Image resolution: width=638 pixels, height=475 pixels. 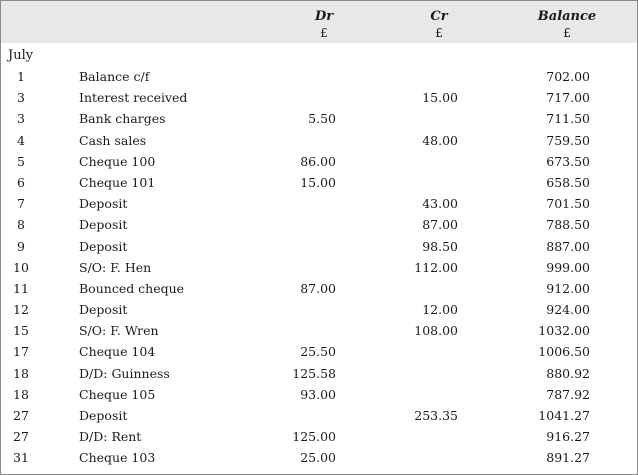 What do you see at coordinates (319, 394) in the screenshot?
I see `table-row: 18 Cheque 105 93.00 787.92` at bounding box center [319, 394].